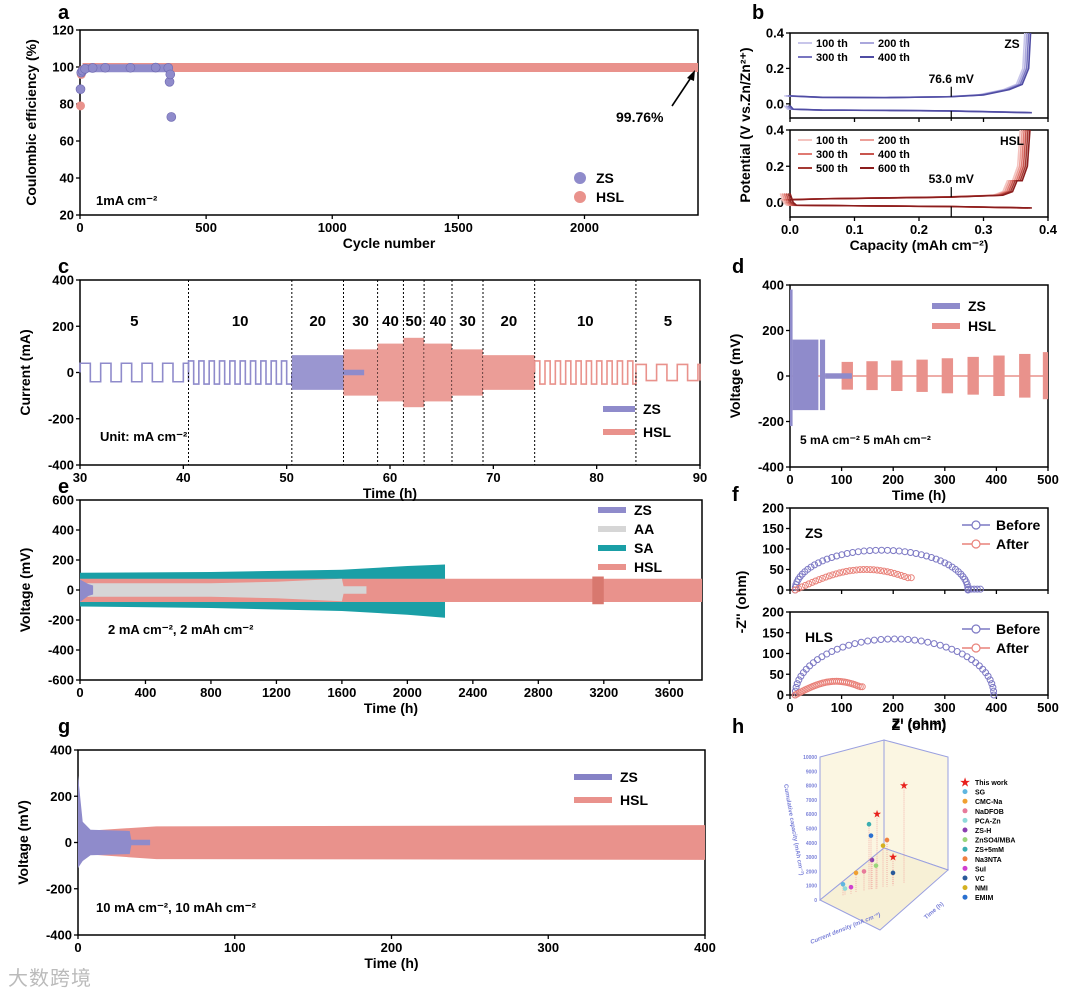 Image resolution: width=1080 pixels, height=996 pixels. Describe the element at coordinates (61, 680) in the screenshot. I see `y-tick-label: -600` at that location.